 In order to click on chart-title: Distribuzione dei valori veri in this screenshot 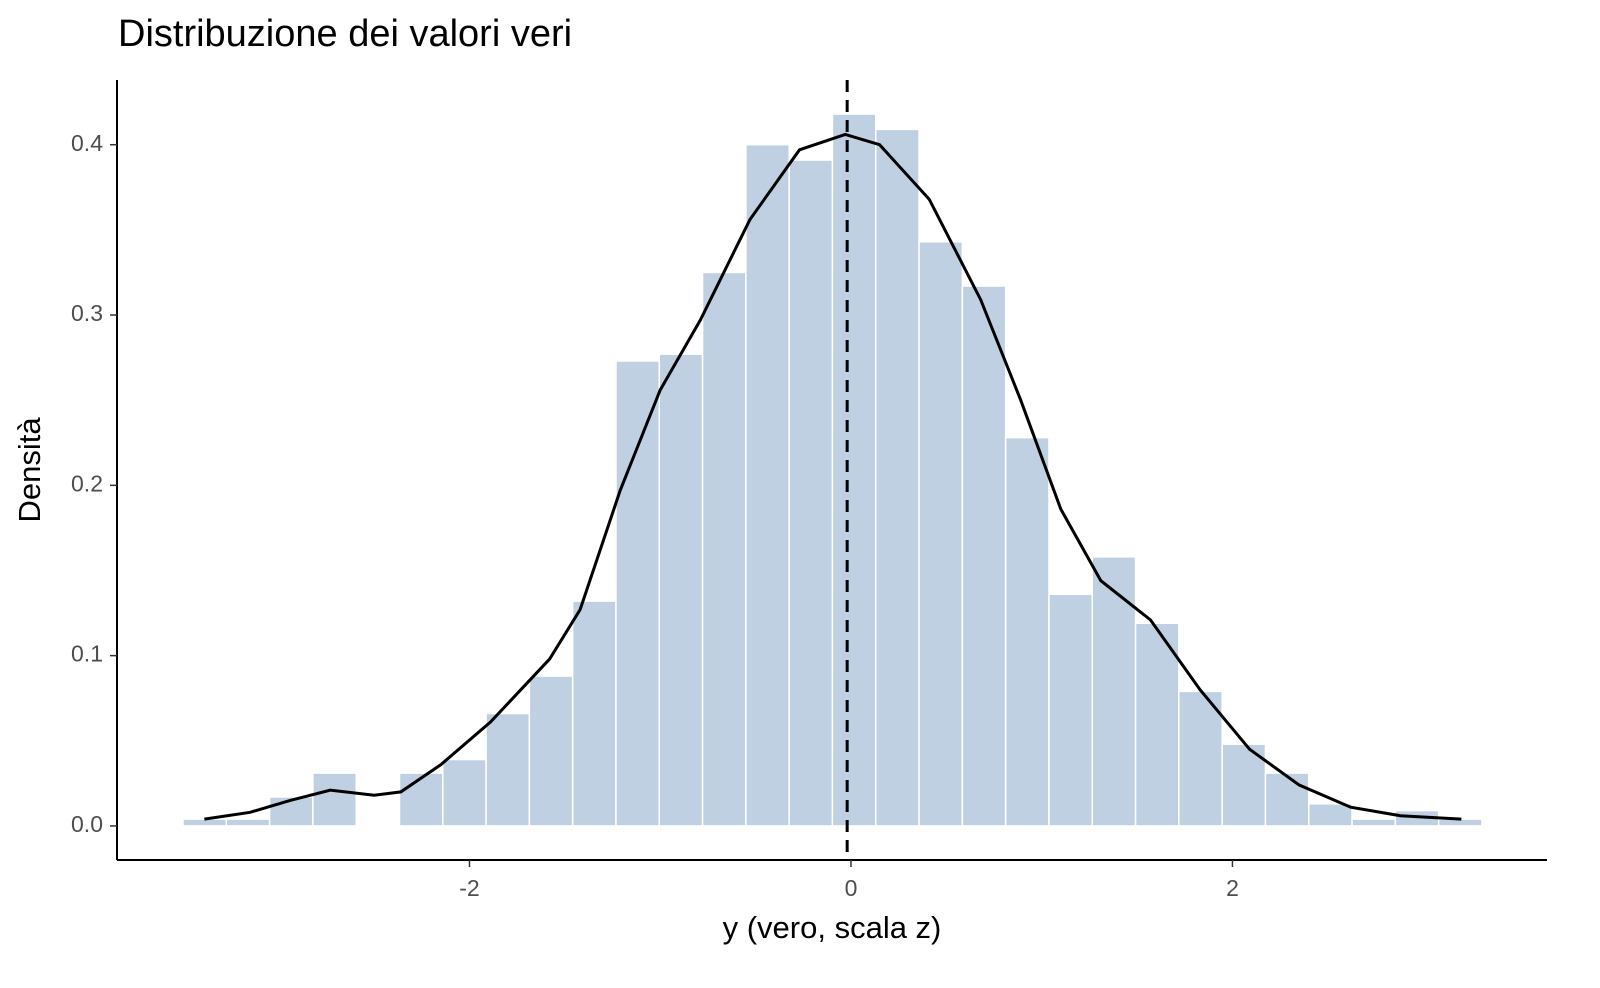, I will do `click(345, 34)`.